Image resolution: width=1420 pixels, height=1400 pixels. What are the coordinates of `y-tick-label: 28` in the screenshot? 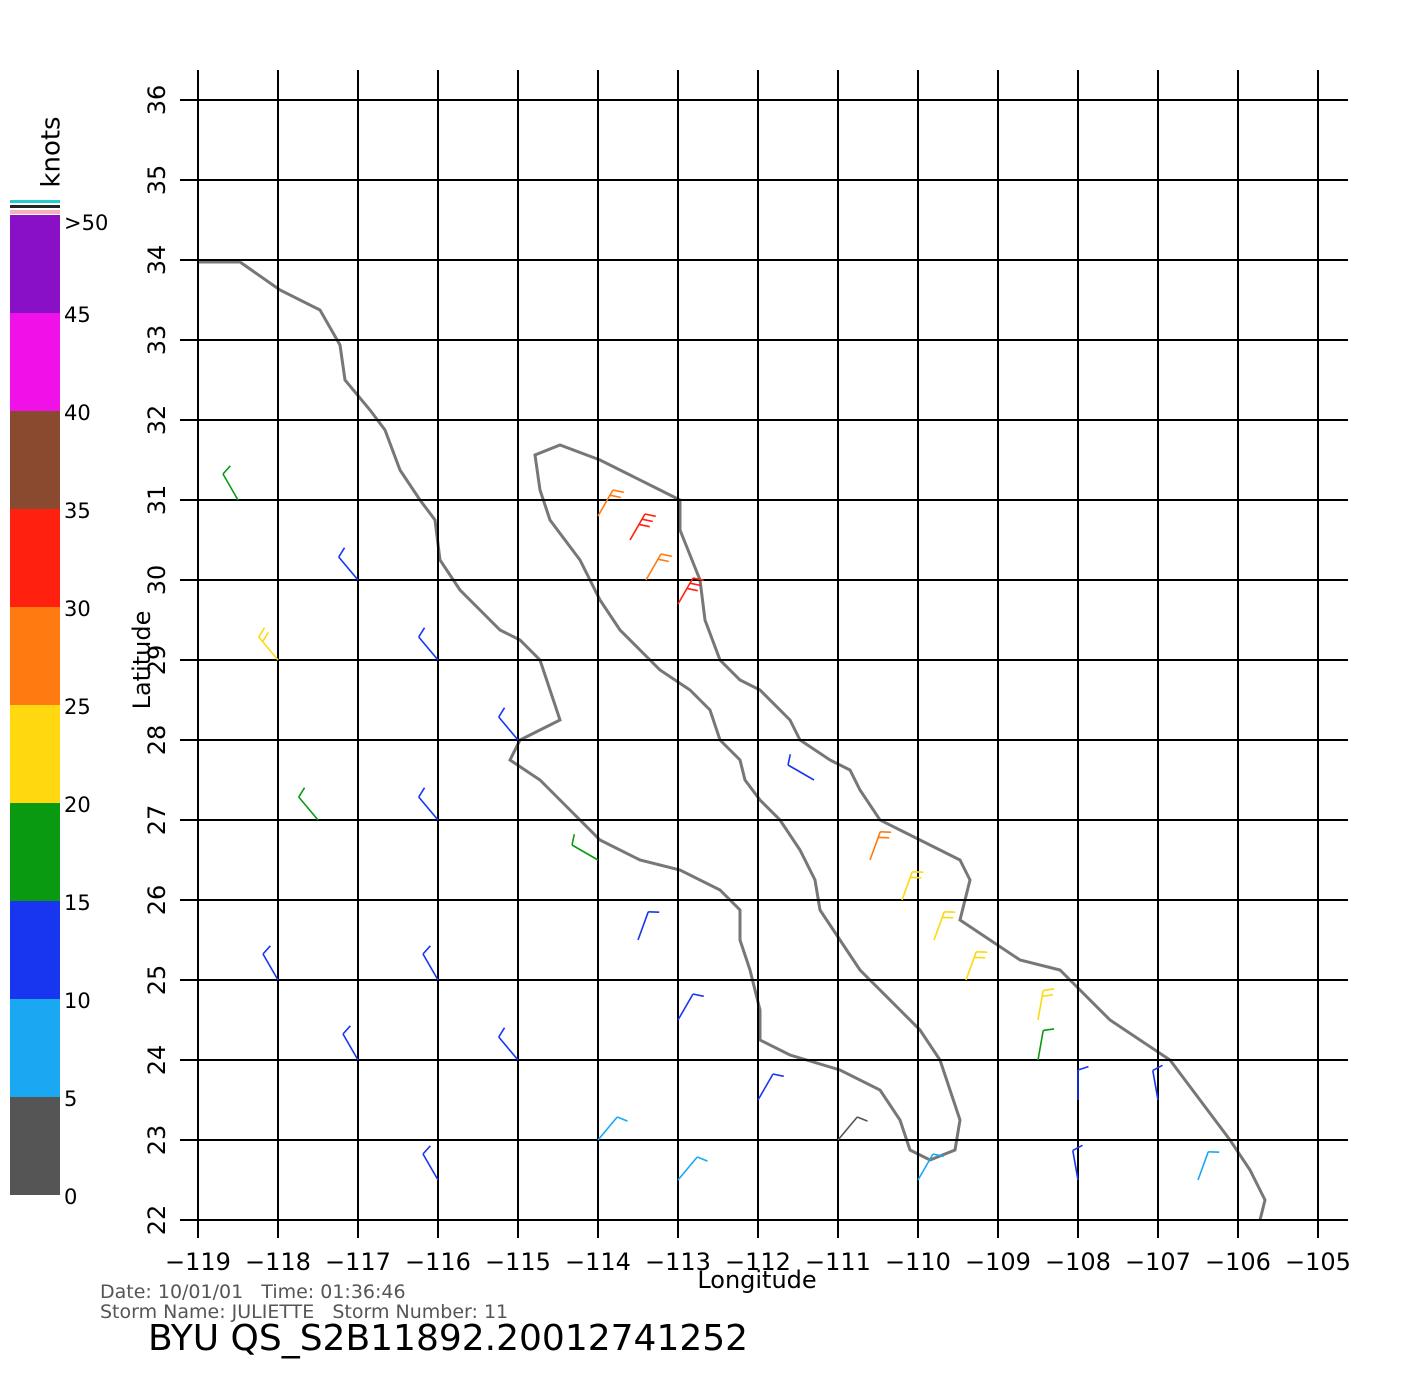 It's located at (157, 740).